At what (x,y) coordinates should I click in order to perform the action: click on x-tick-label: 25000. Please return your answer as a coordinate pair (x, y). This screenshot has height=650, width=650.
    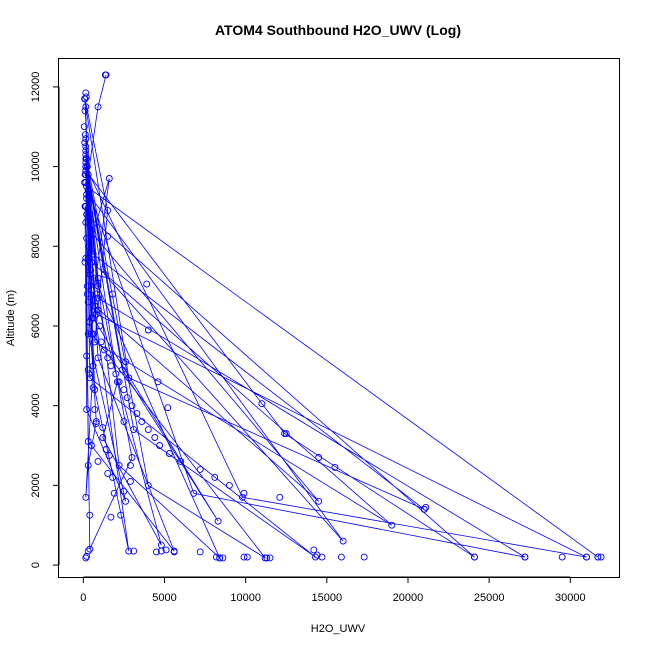
    Looking at the image, I should click on (489, 598).